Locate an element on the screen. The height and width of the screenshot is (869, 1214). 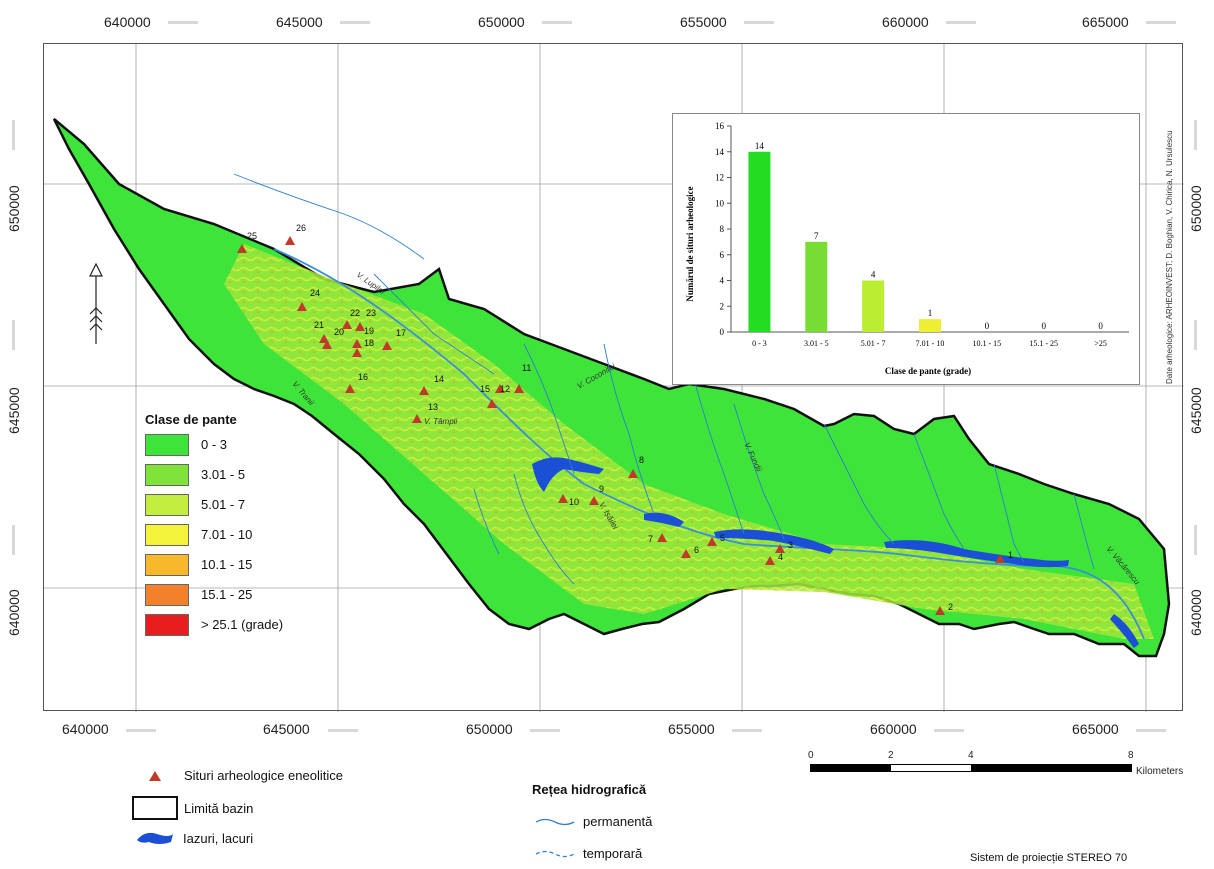
legend-title: Clase de pante is located at coordinates (191, 419).